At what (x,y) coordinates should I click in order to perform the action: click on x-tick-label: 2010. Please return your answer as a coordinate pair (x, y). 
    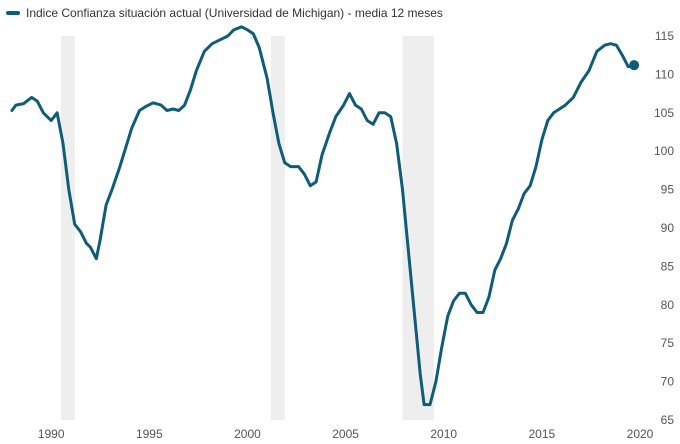
    Looking at the image, I should click on (443, 434).